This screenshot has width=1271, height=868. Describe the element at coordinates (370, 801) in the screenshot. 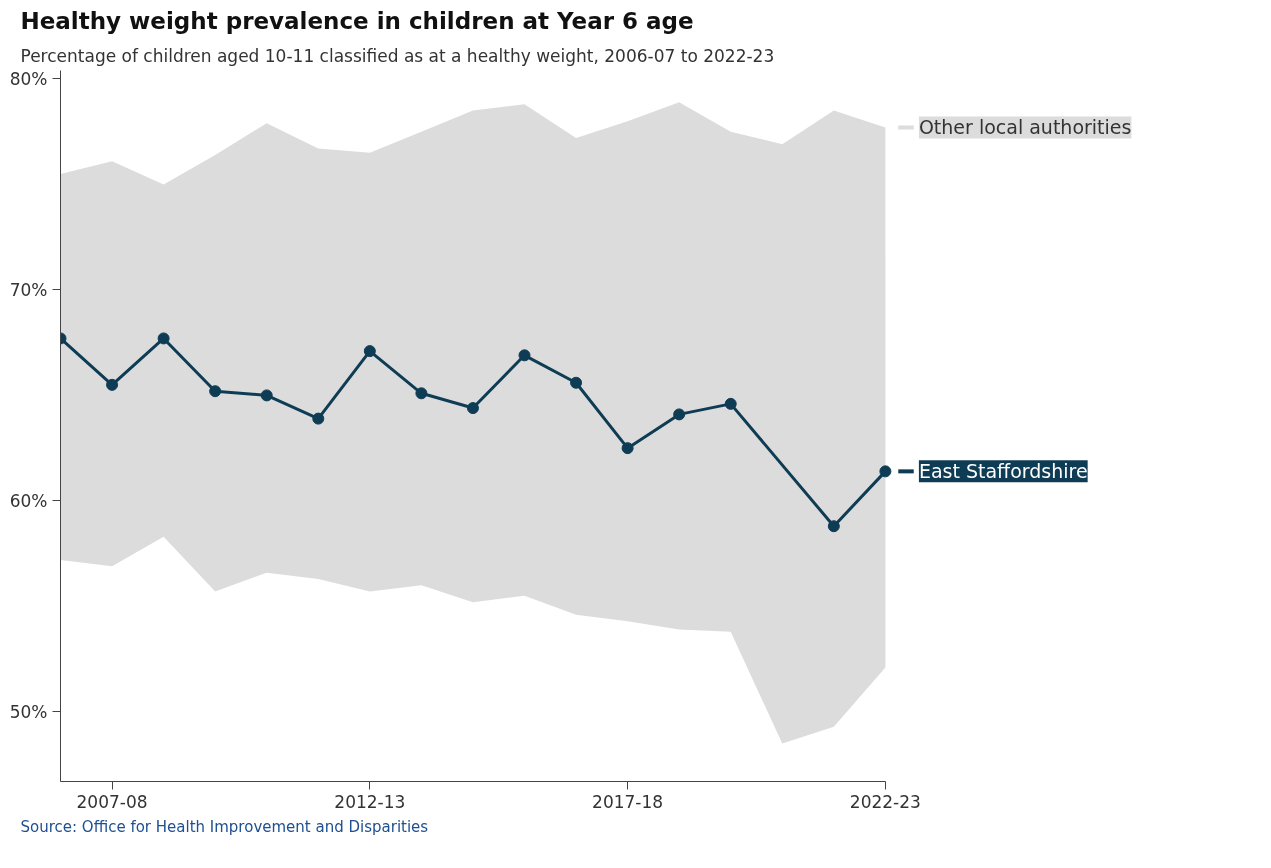

I see `x-tick-label: 2012-13` at that location.